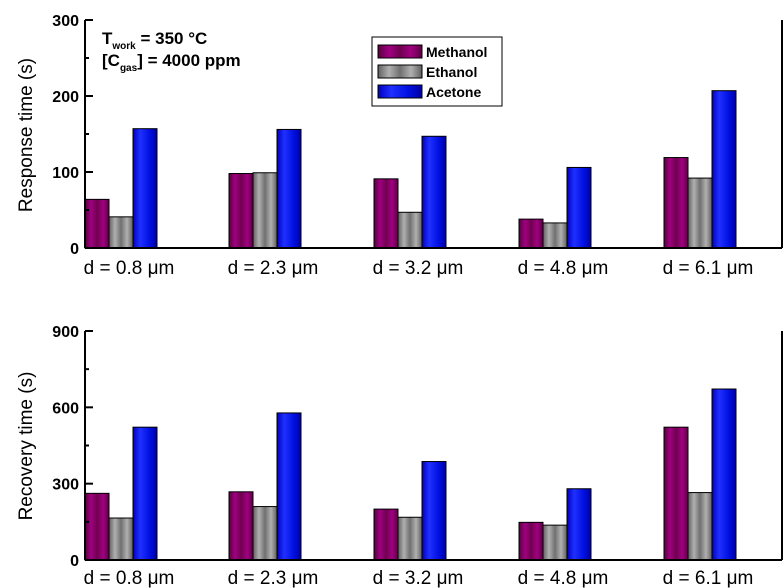  Describe the element at coordinates (453, 92) in the screenshot. I see `legend-label-acetone: Acetone` at that location.